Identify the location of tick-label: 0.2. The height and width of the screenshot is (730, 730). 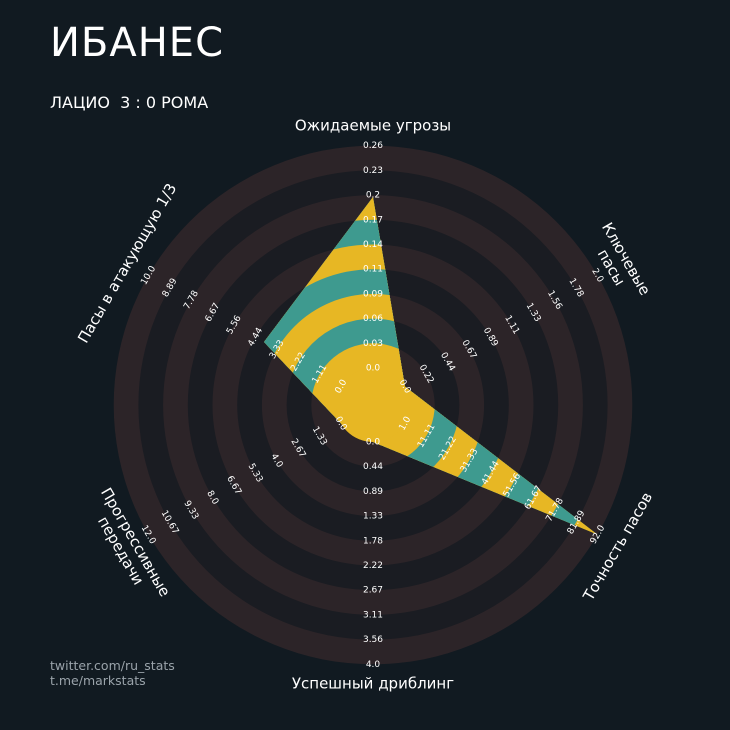
(373, 196).